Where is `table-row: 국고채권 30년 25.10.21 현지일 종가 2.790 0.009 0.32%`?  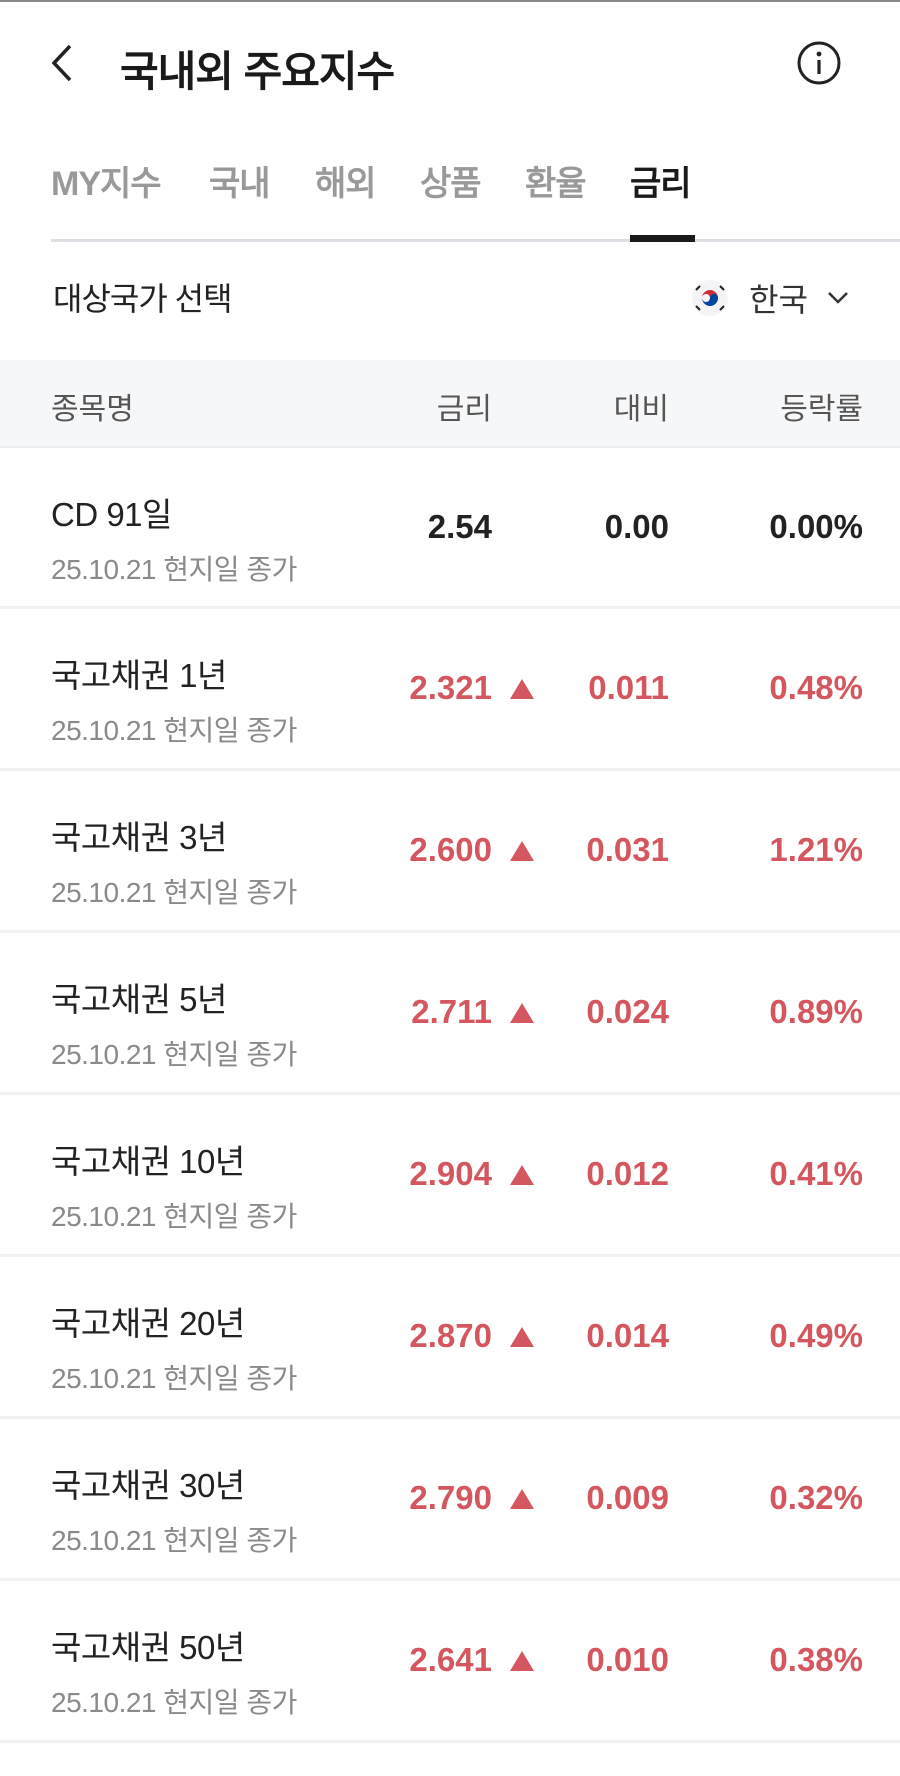 table-row: 국고채권 30년 25.10.21 현지일 종가 2.790 0.009 0.32% is located at coordinates (450, 1500).